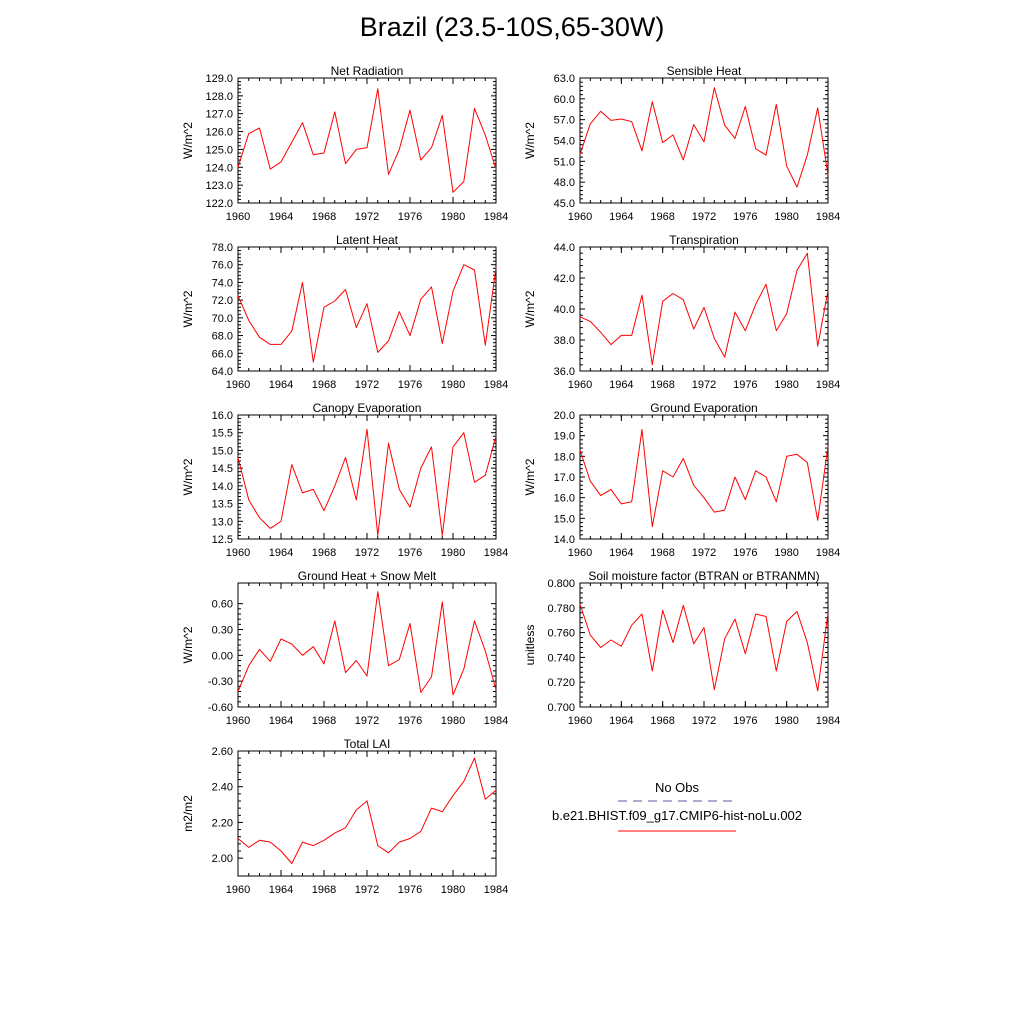 The height and width of the screenshot is (1024, 1024). Describe the element at coordinates (222, 752) in the screenshot. I see `y-tick-label: 2.60` at that location.